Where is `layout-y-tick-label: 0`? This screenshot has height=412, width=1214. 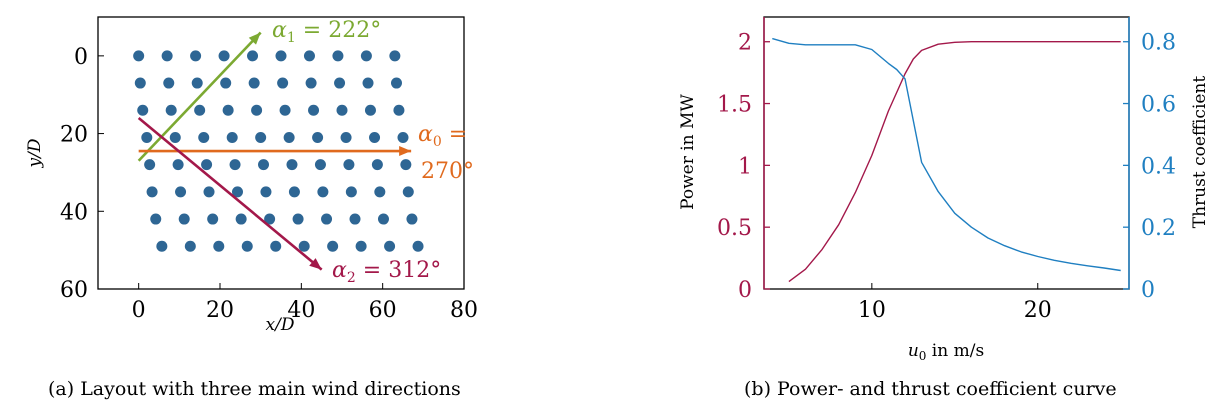
layout-y-tick-label: 0 is located at coordinates (81, 57).